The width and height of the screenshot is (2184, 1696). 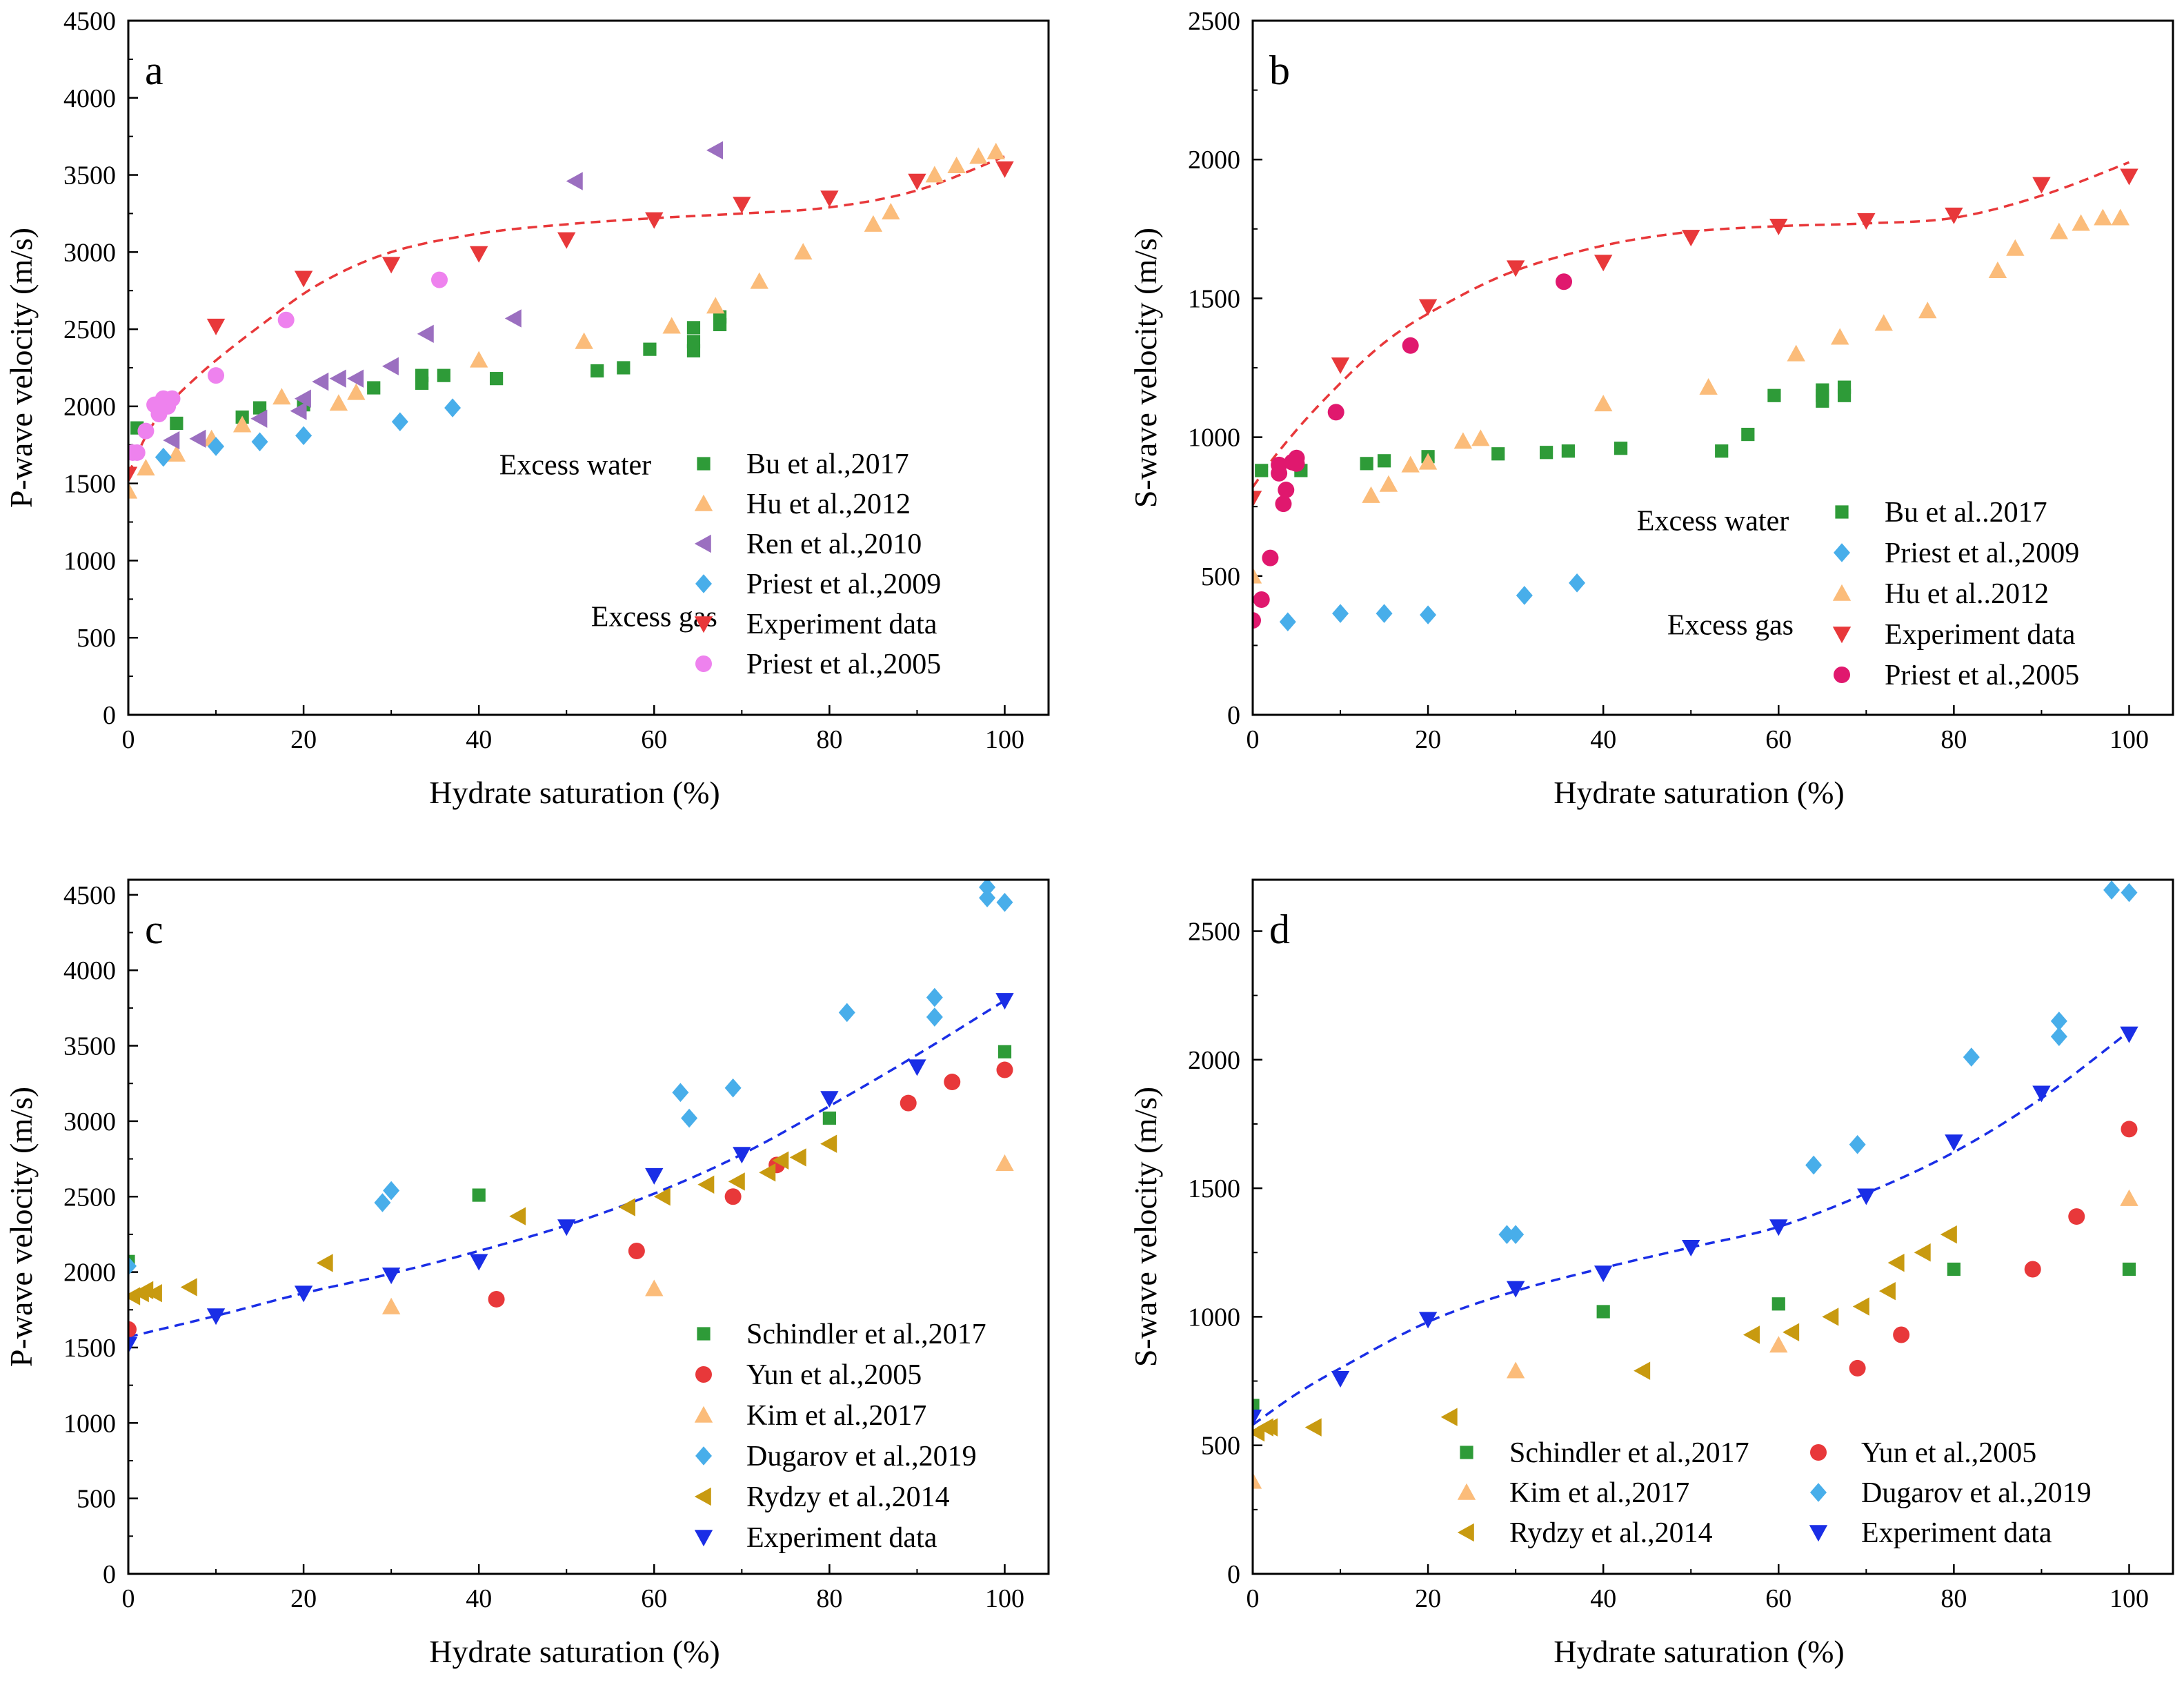 What do you see at coordinates (827, 464) in the screenshot?
I see `legend-label: Bu et al.,2017` at bounding box center [827, 464].